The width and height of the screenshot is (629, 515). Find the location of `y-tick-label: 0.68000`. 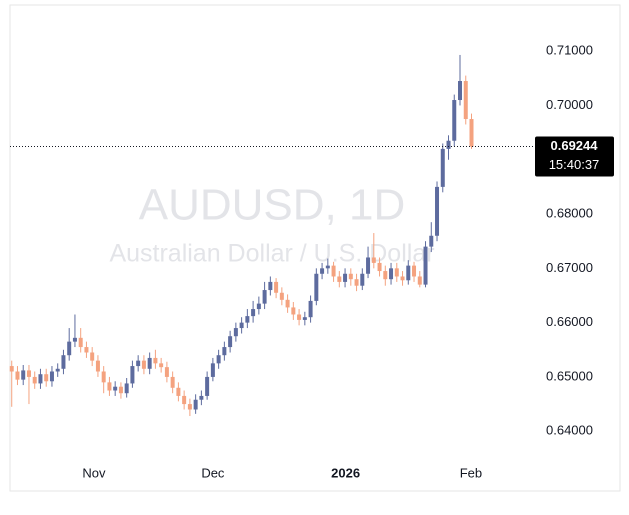

y-tick-label: 0.68000 is located at coordinates (569, 212).